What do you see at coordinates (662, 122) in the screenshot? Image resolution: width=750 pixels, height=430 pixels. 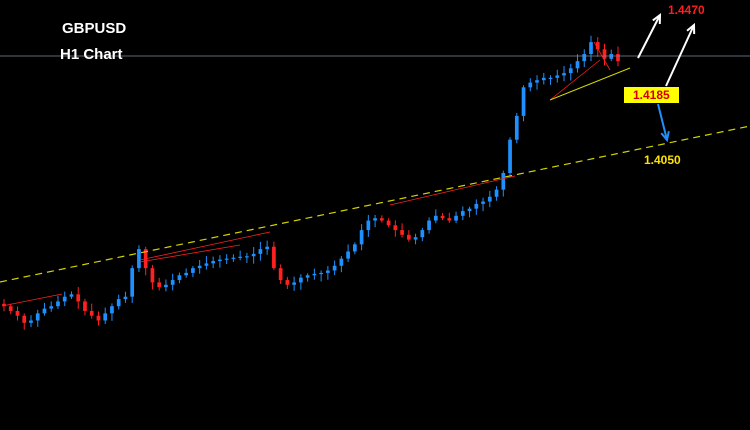 I see `arrow-shaft` at bounding box center [662, 122].